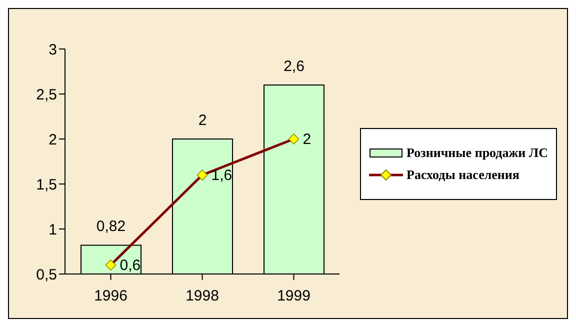 The height and width of the screenshot is (327, 576). Describe the element at coordinates (46, 275) in the screenshot. I see `y-tick-label: 0,5` at that location.